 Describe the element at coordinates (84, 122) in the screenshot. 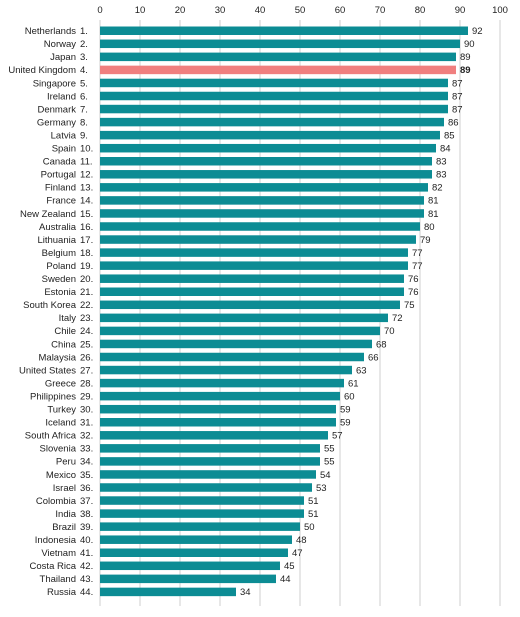

I see `rank-label: 8.` at that location.